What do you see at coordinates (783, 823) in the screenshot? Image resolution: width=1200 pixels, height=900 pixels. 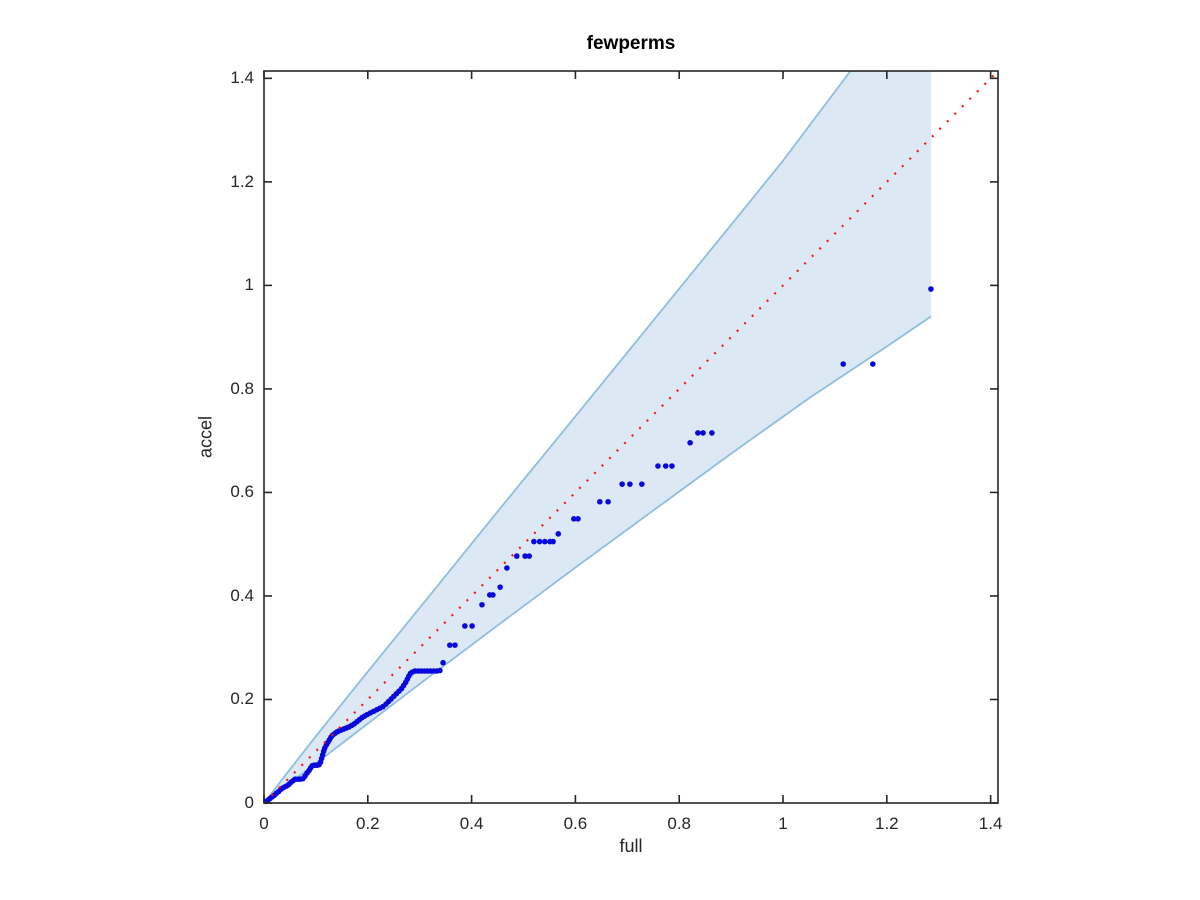 I see `x-tick-label: 1` at bounding box center [783, 823].